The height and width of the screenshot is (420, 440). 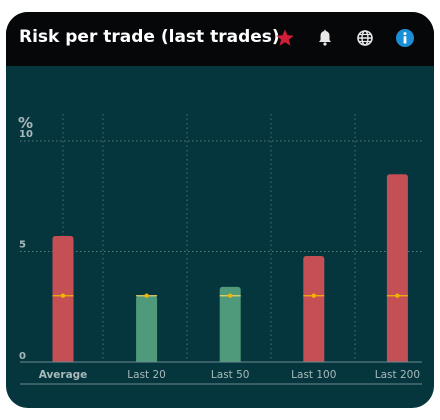 What do you see at coordinates (285, 38) in the screenshot?
I see `star-icon` at bounding box center [285, 38].